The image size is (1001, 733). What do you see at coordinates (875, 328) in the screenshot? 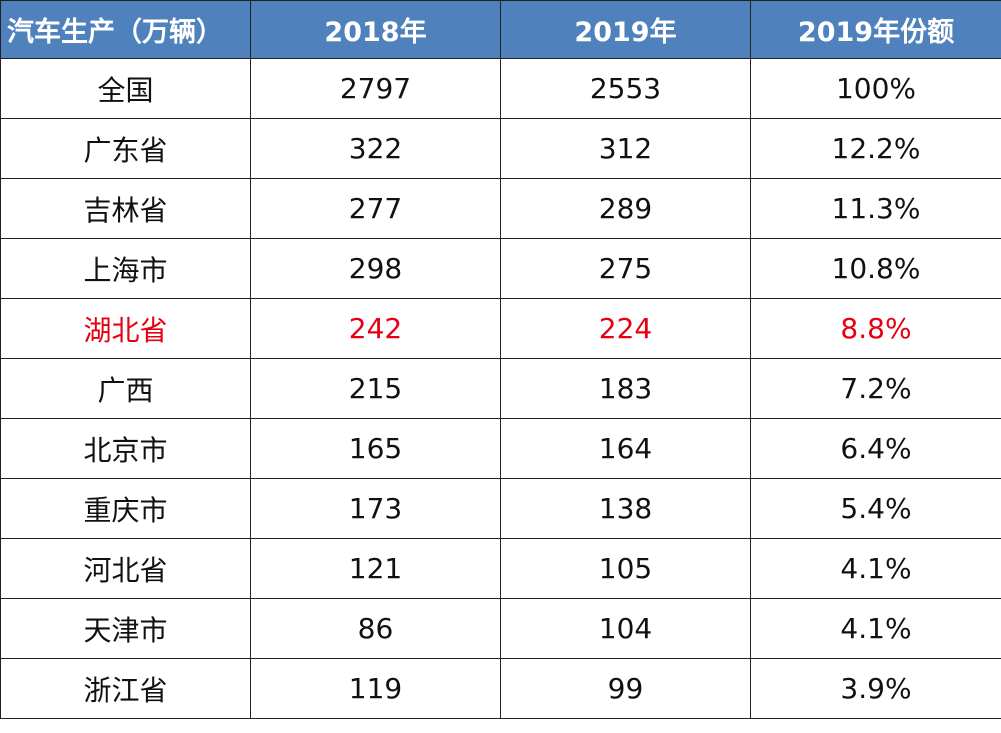
I see `cell-share: 8.8%` at bounding box center [875, 328].